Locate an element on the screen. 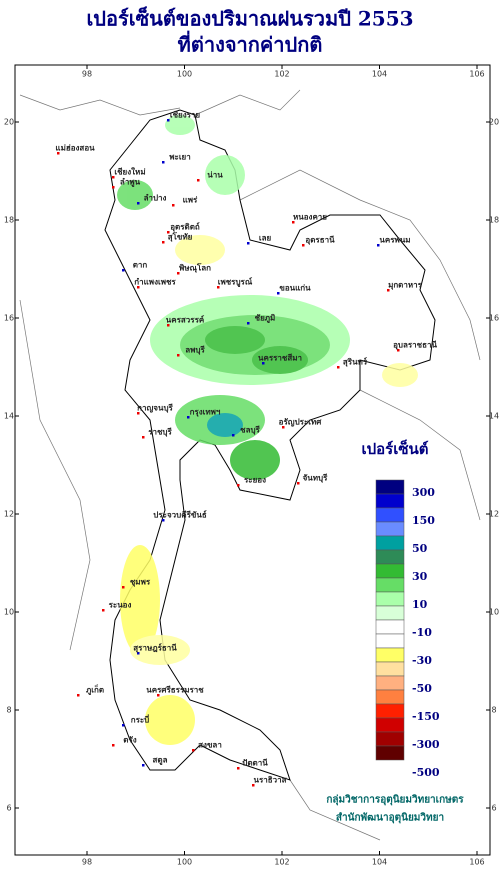 This screenshot has width=500, height=875. legend-label: -10 is located at coordinates (422, 632).